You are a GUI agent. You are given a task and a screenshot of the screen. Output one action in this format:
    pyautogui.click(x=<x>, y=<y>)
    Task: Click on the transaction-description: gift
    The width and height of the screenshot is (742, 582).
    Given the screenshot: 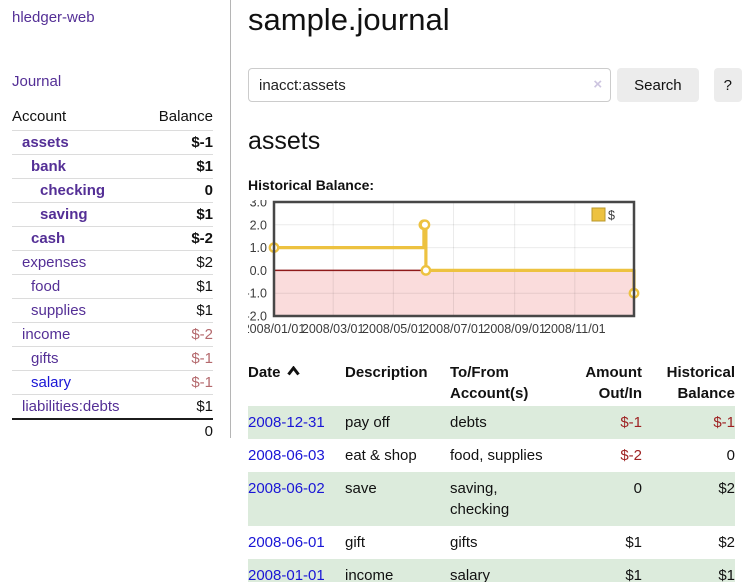 What is the action you would take?
    pyautogui.click(x=355, y=542)
    